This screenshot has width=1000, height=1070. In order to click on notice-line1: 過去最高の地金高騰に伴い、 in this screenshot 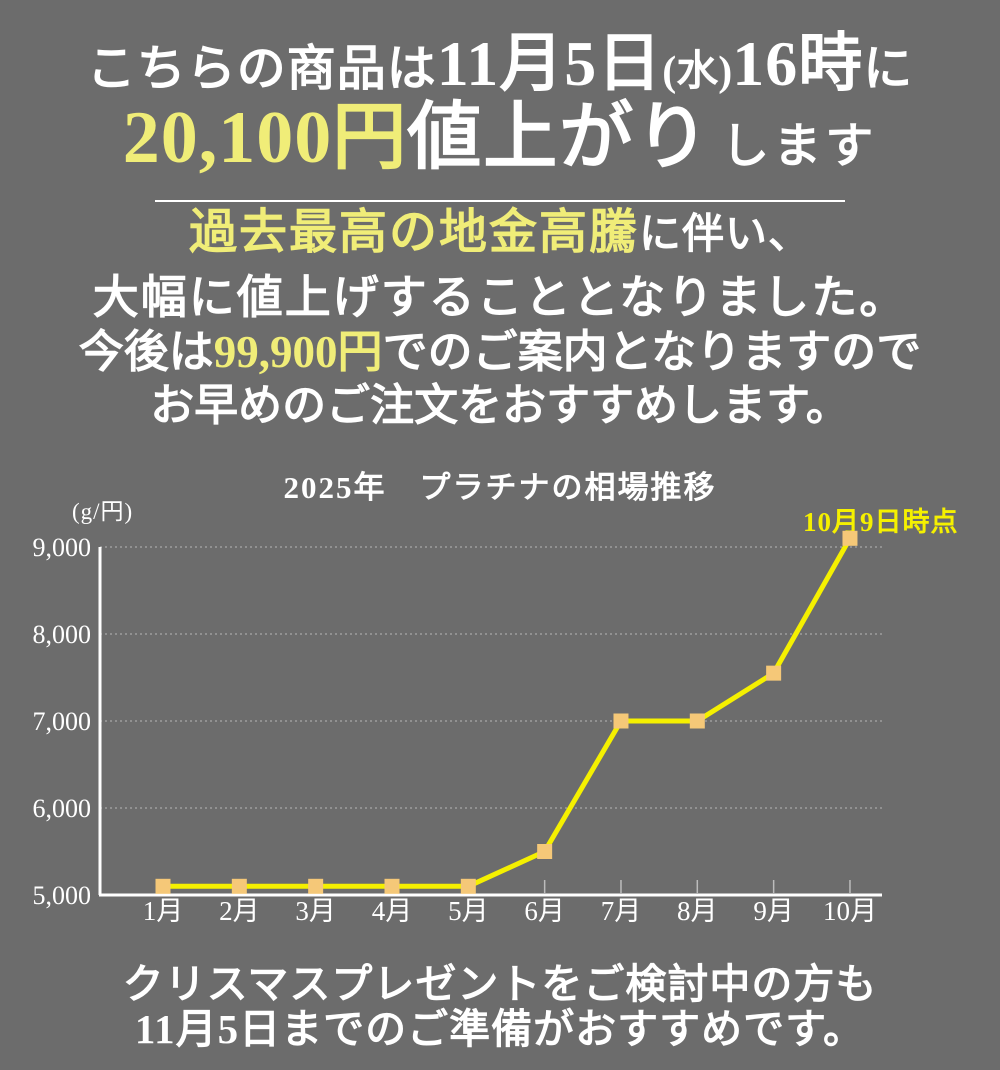, I will do `click(500, 238)`.